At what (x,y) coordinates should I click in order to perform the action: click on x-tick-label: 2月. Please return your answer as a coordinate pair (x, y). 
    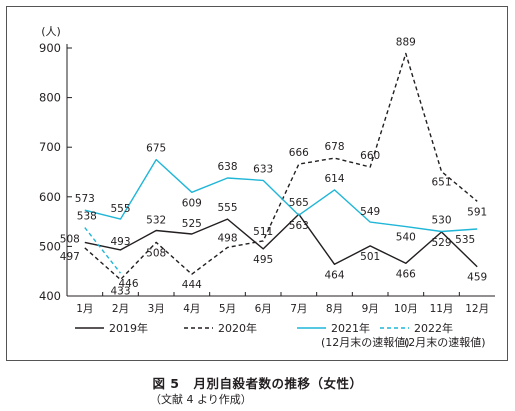
    Looking at the image, I should click on (120, 309).